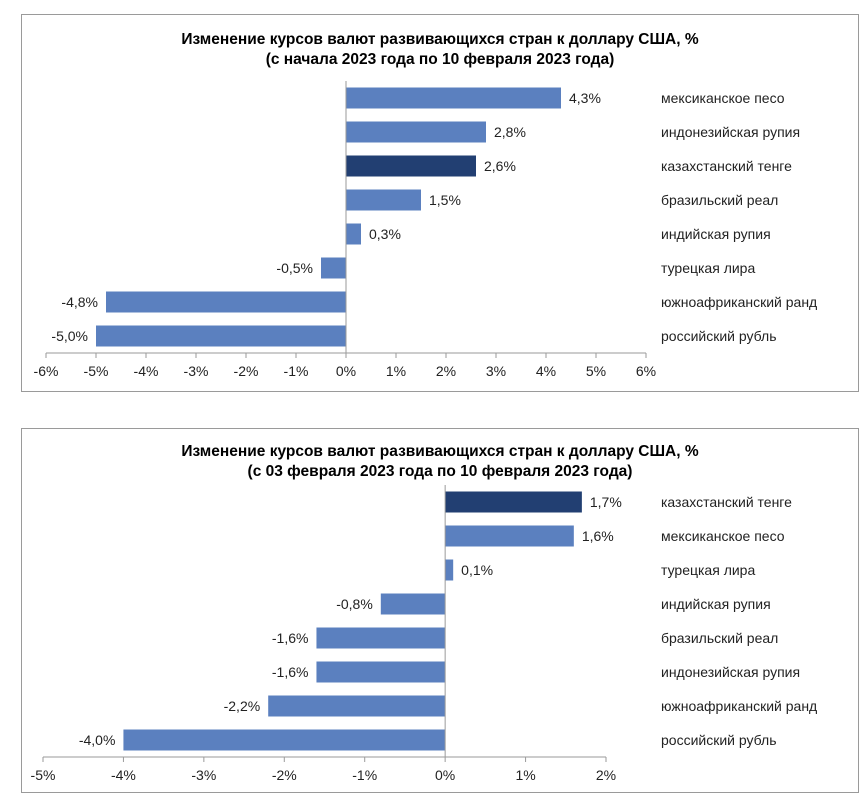  Describe the element at coordinates (723, 536) in the screenshot. I see `category-label-1: мексиканское песо` at that location.